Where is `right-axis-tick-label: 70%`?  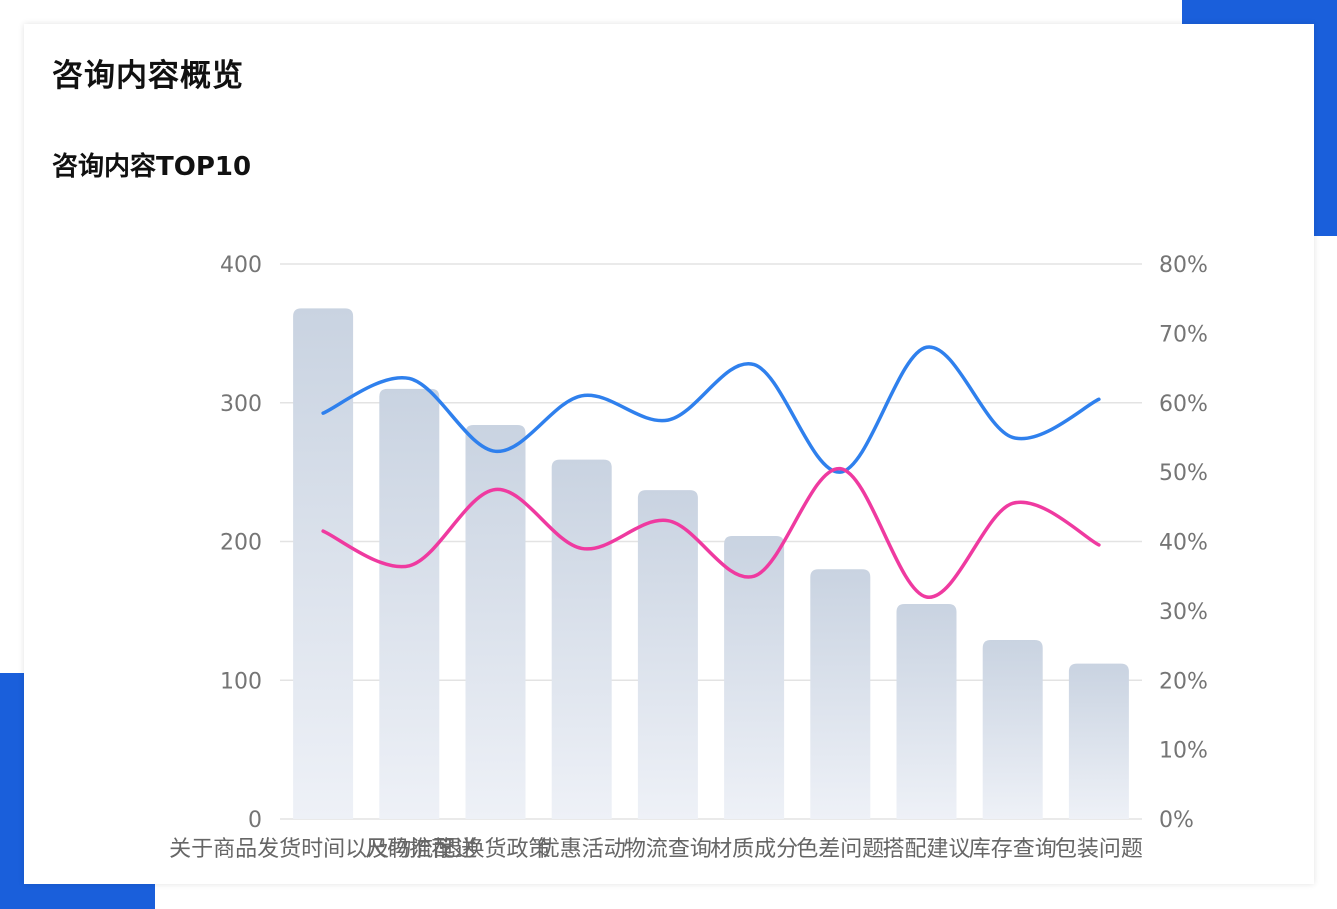
right-axis-tick-label: 70% is located at coordinates (1183, 334).